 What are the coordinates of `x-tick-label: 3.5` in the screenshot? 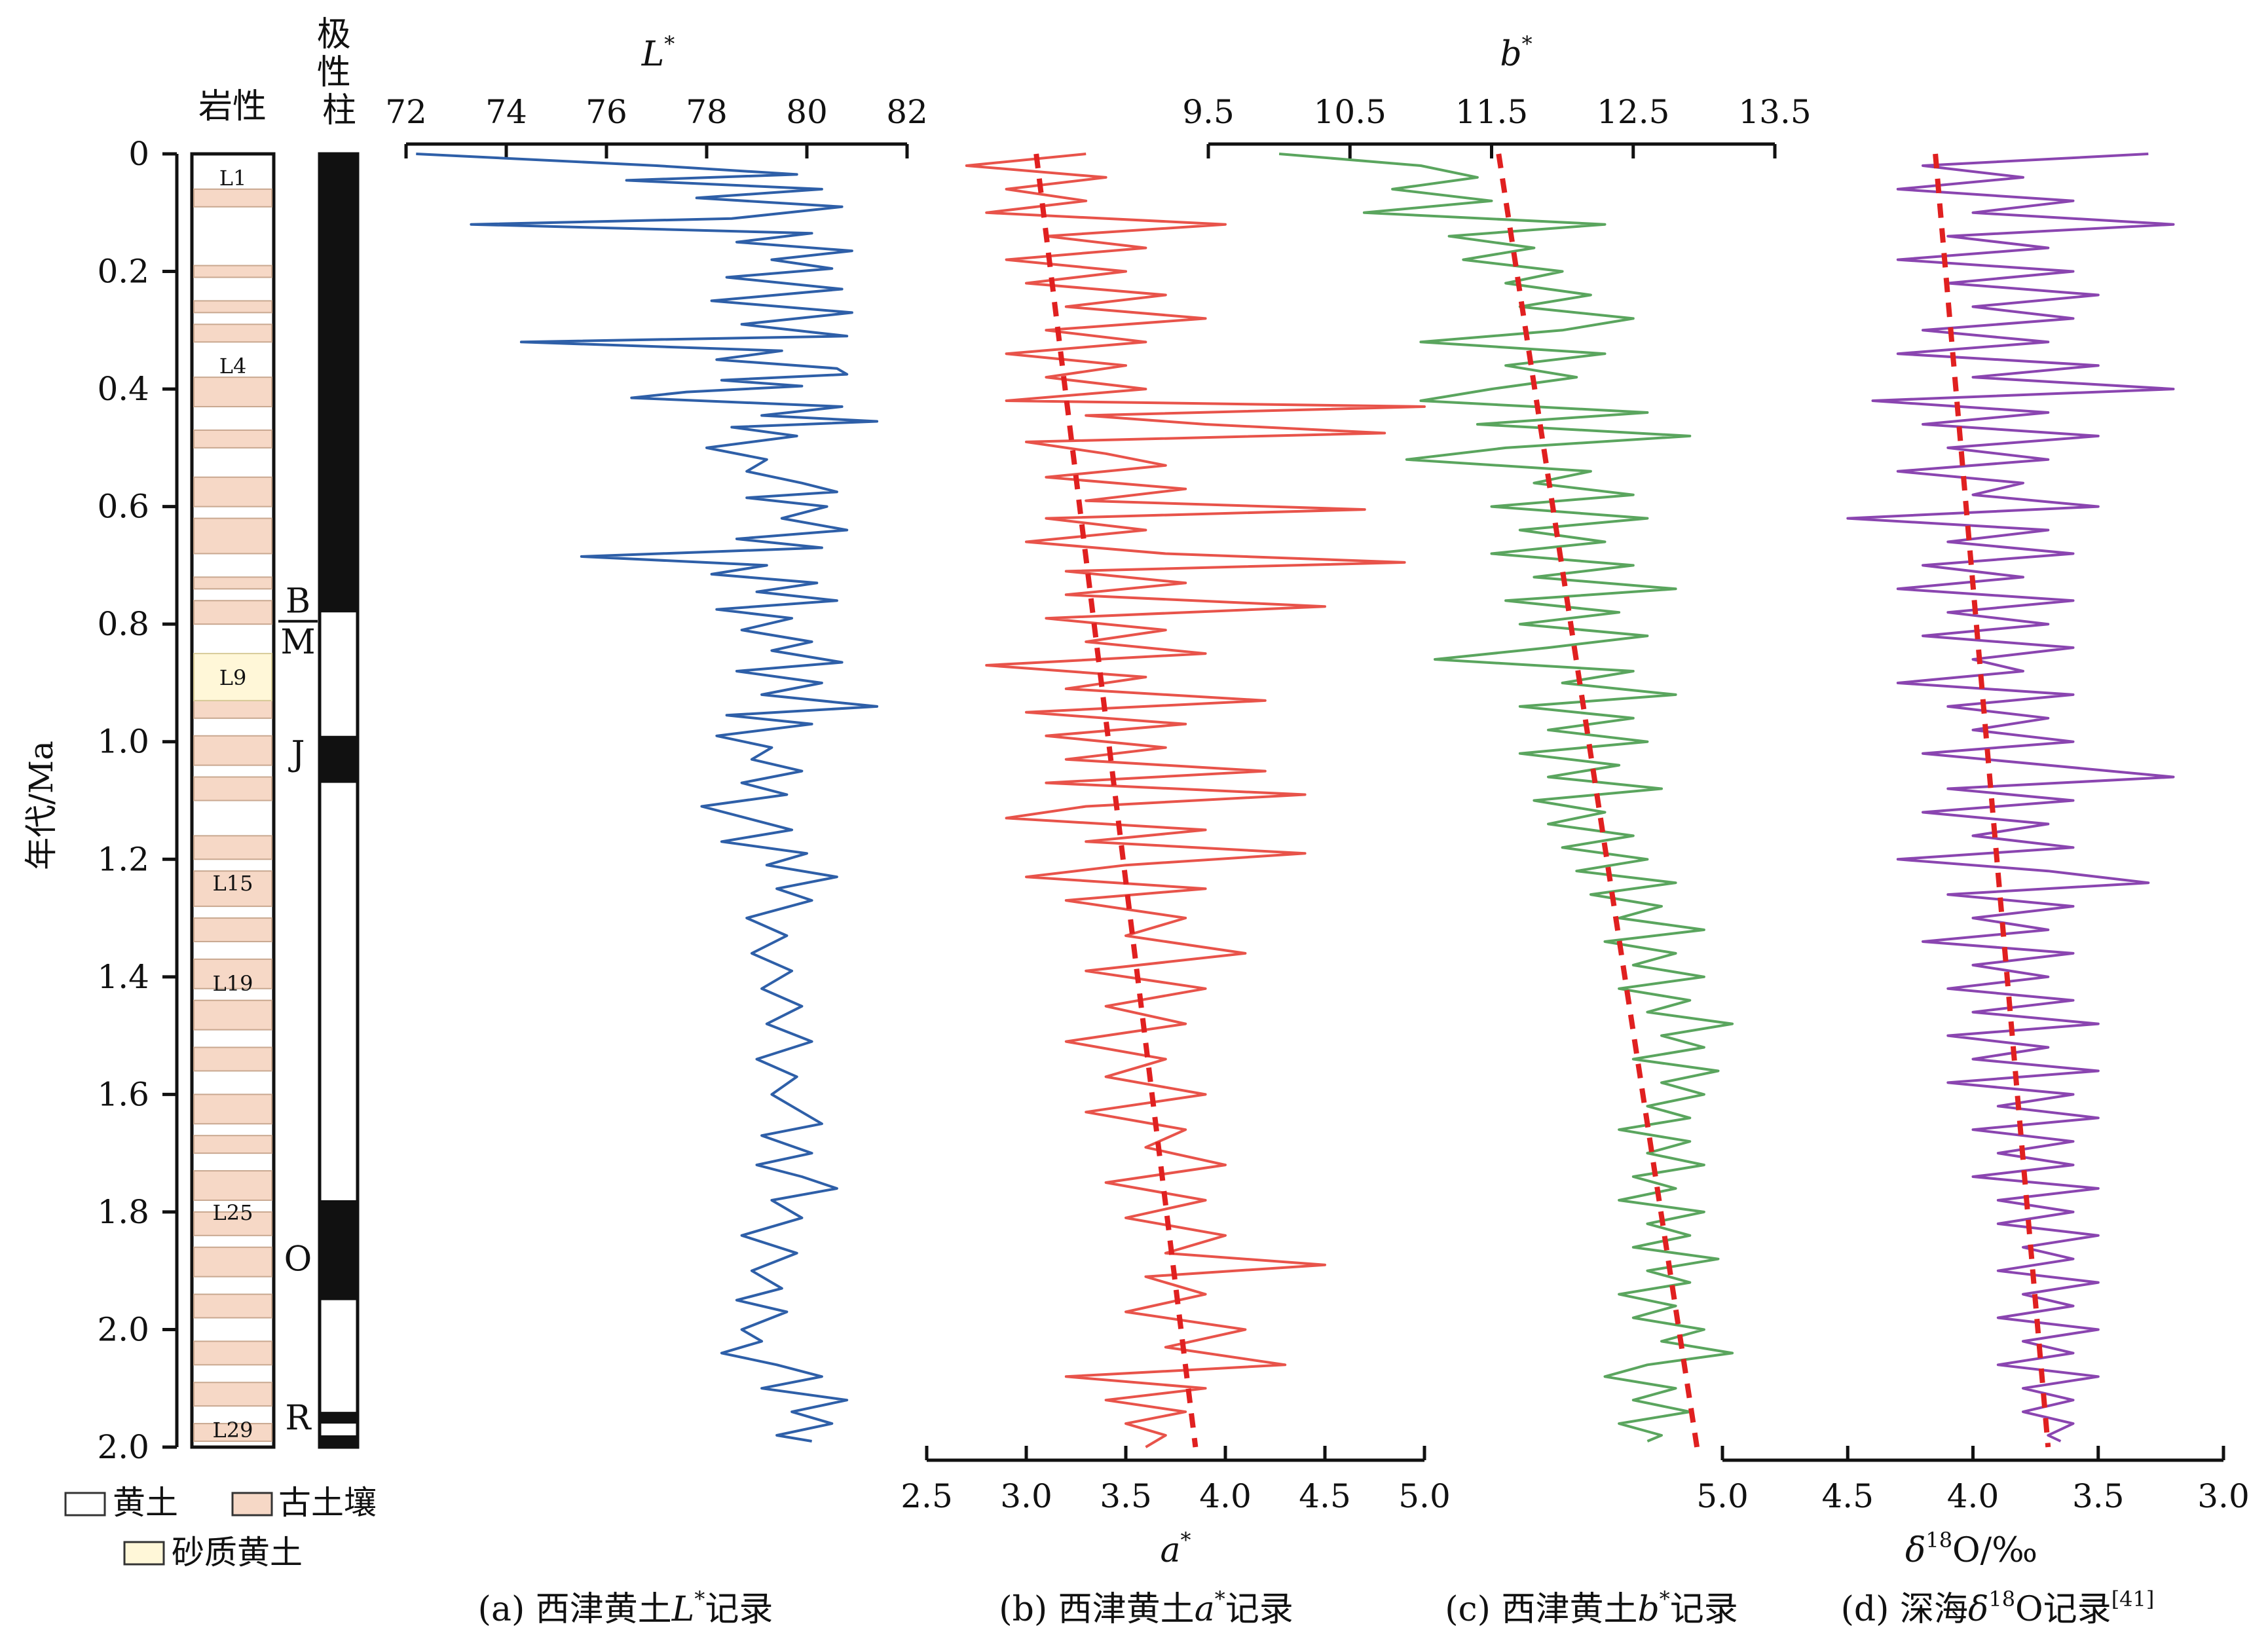 It's located at (2098, 1496).